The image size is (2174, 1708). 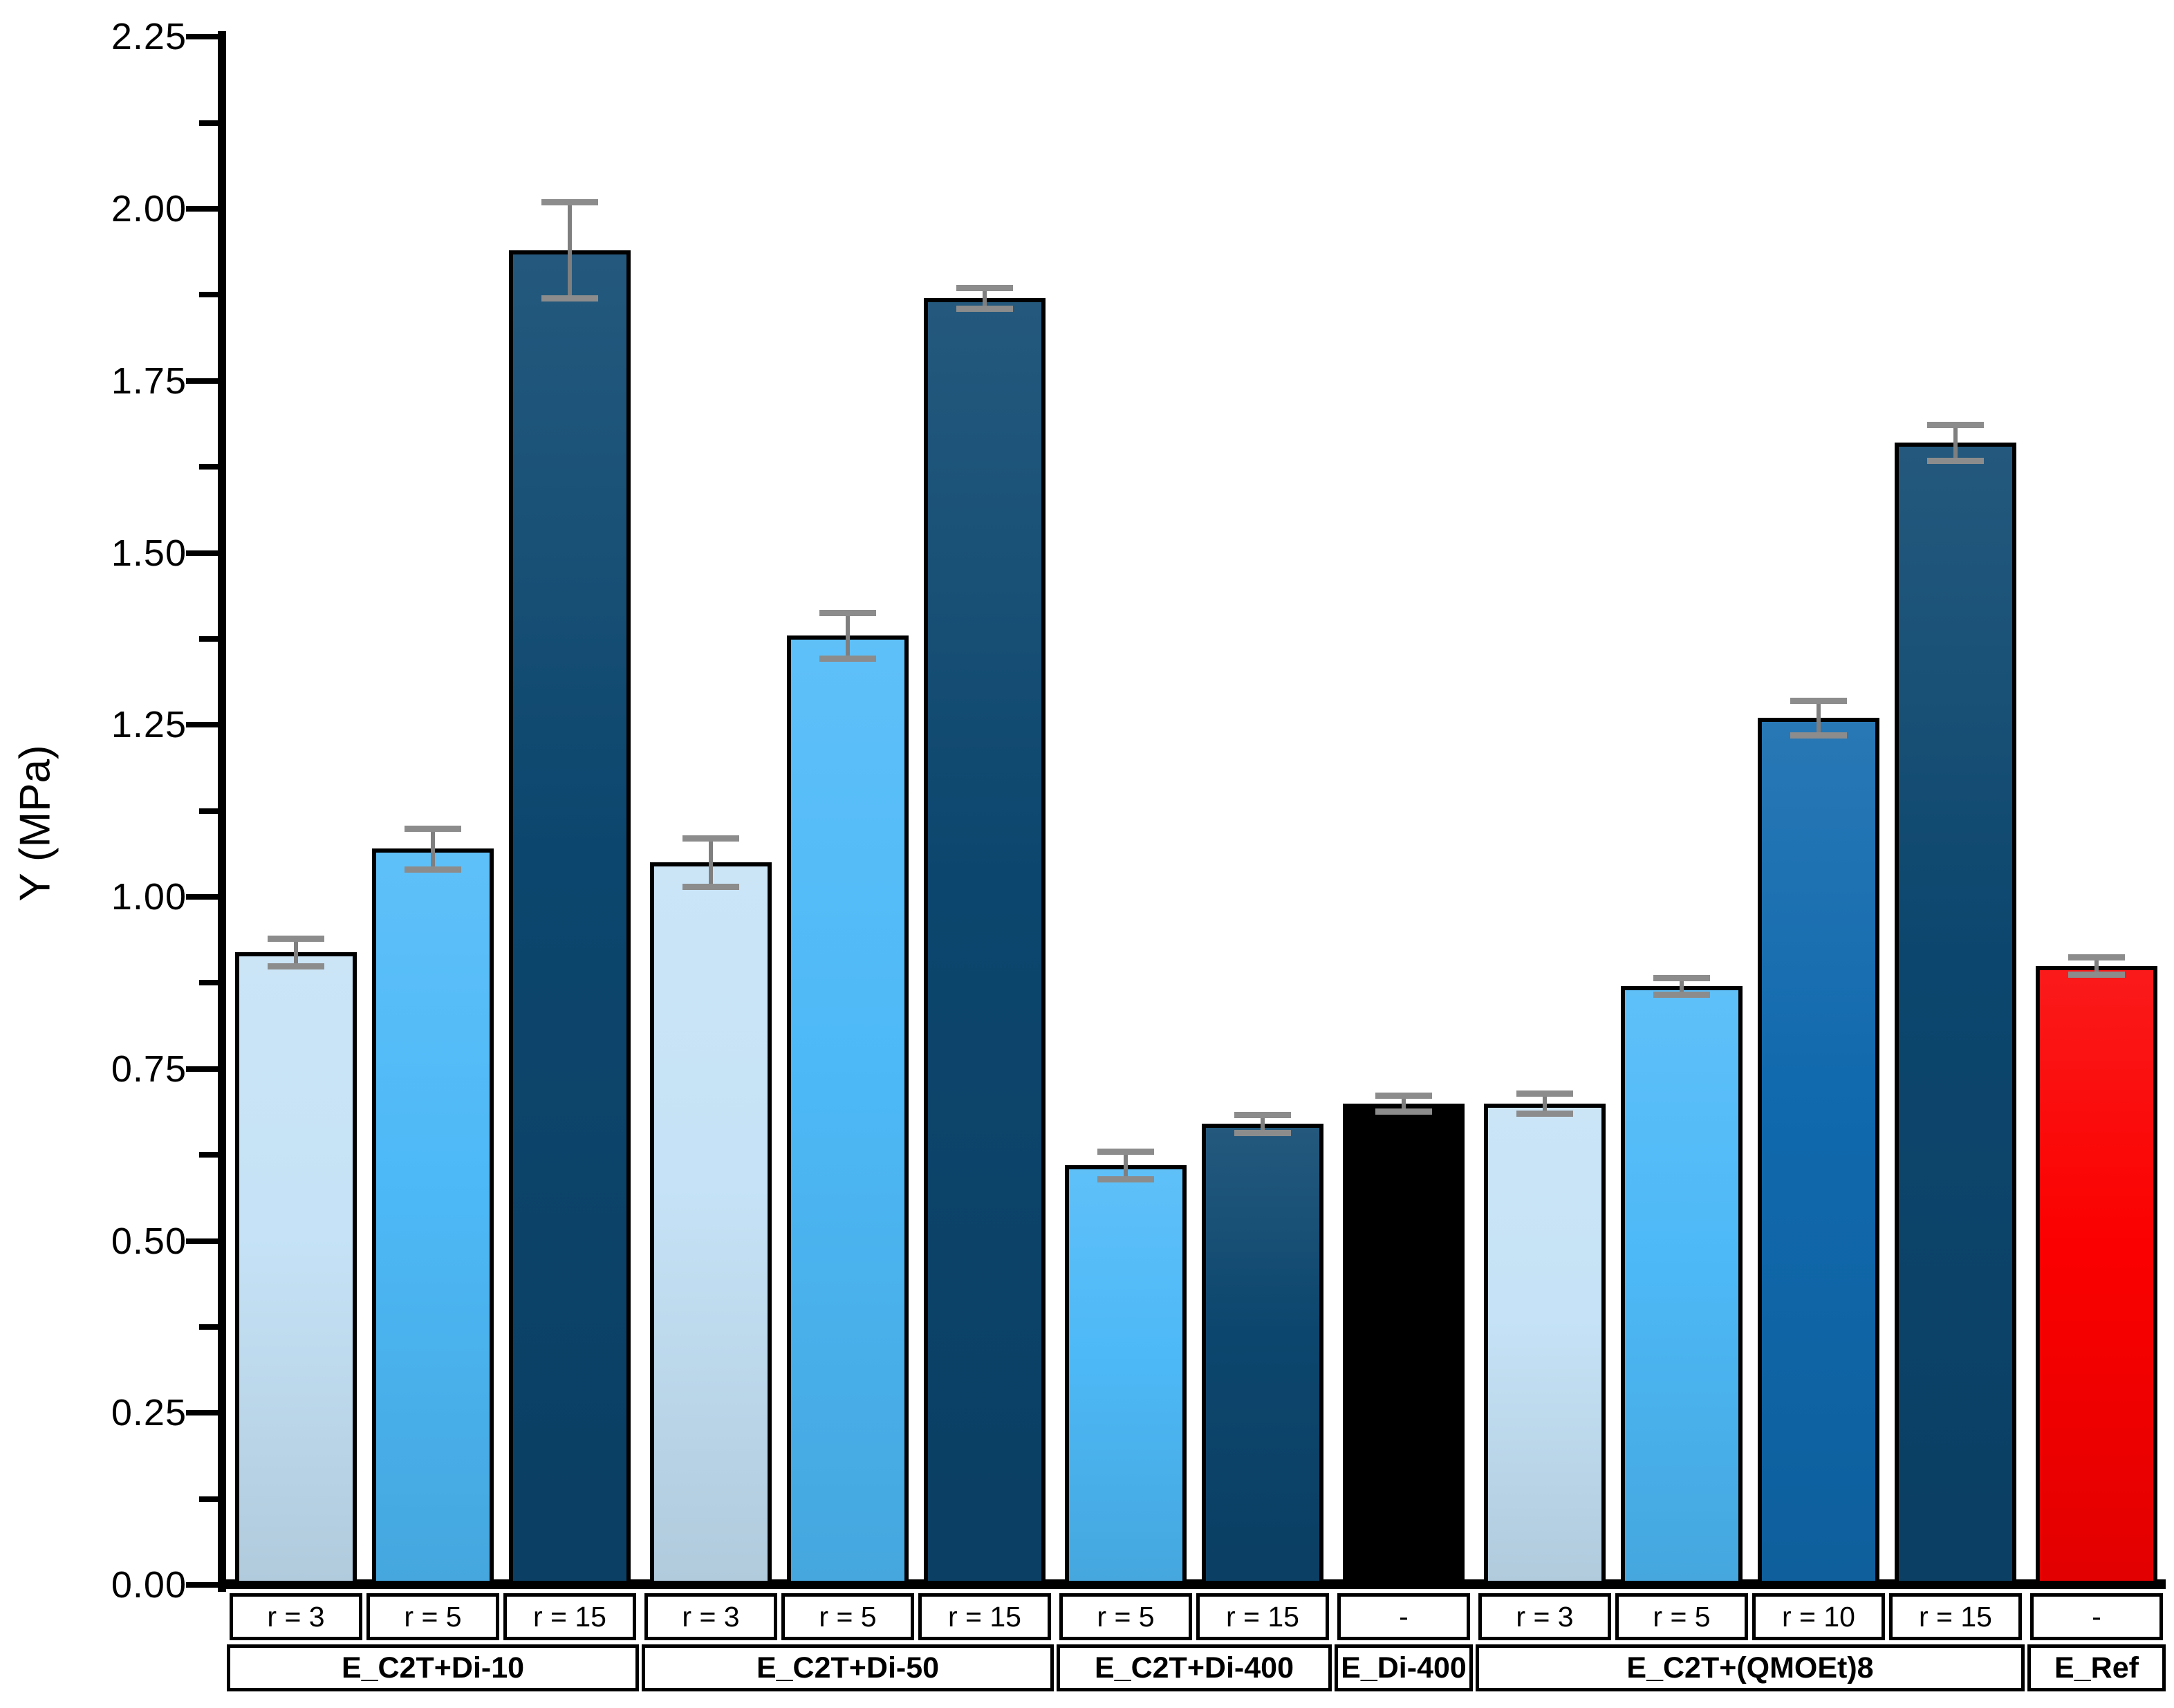 What do you see at coordinates (1194, 1667) in the screenshot?
I see `group-label-box: E_C2T+Di-400` at bounding box center [1194, 1667].